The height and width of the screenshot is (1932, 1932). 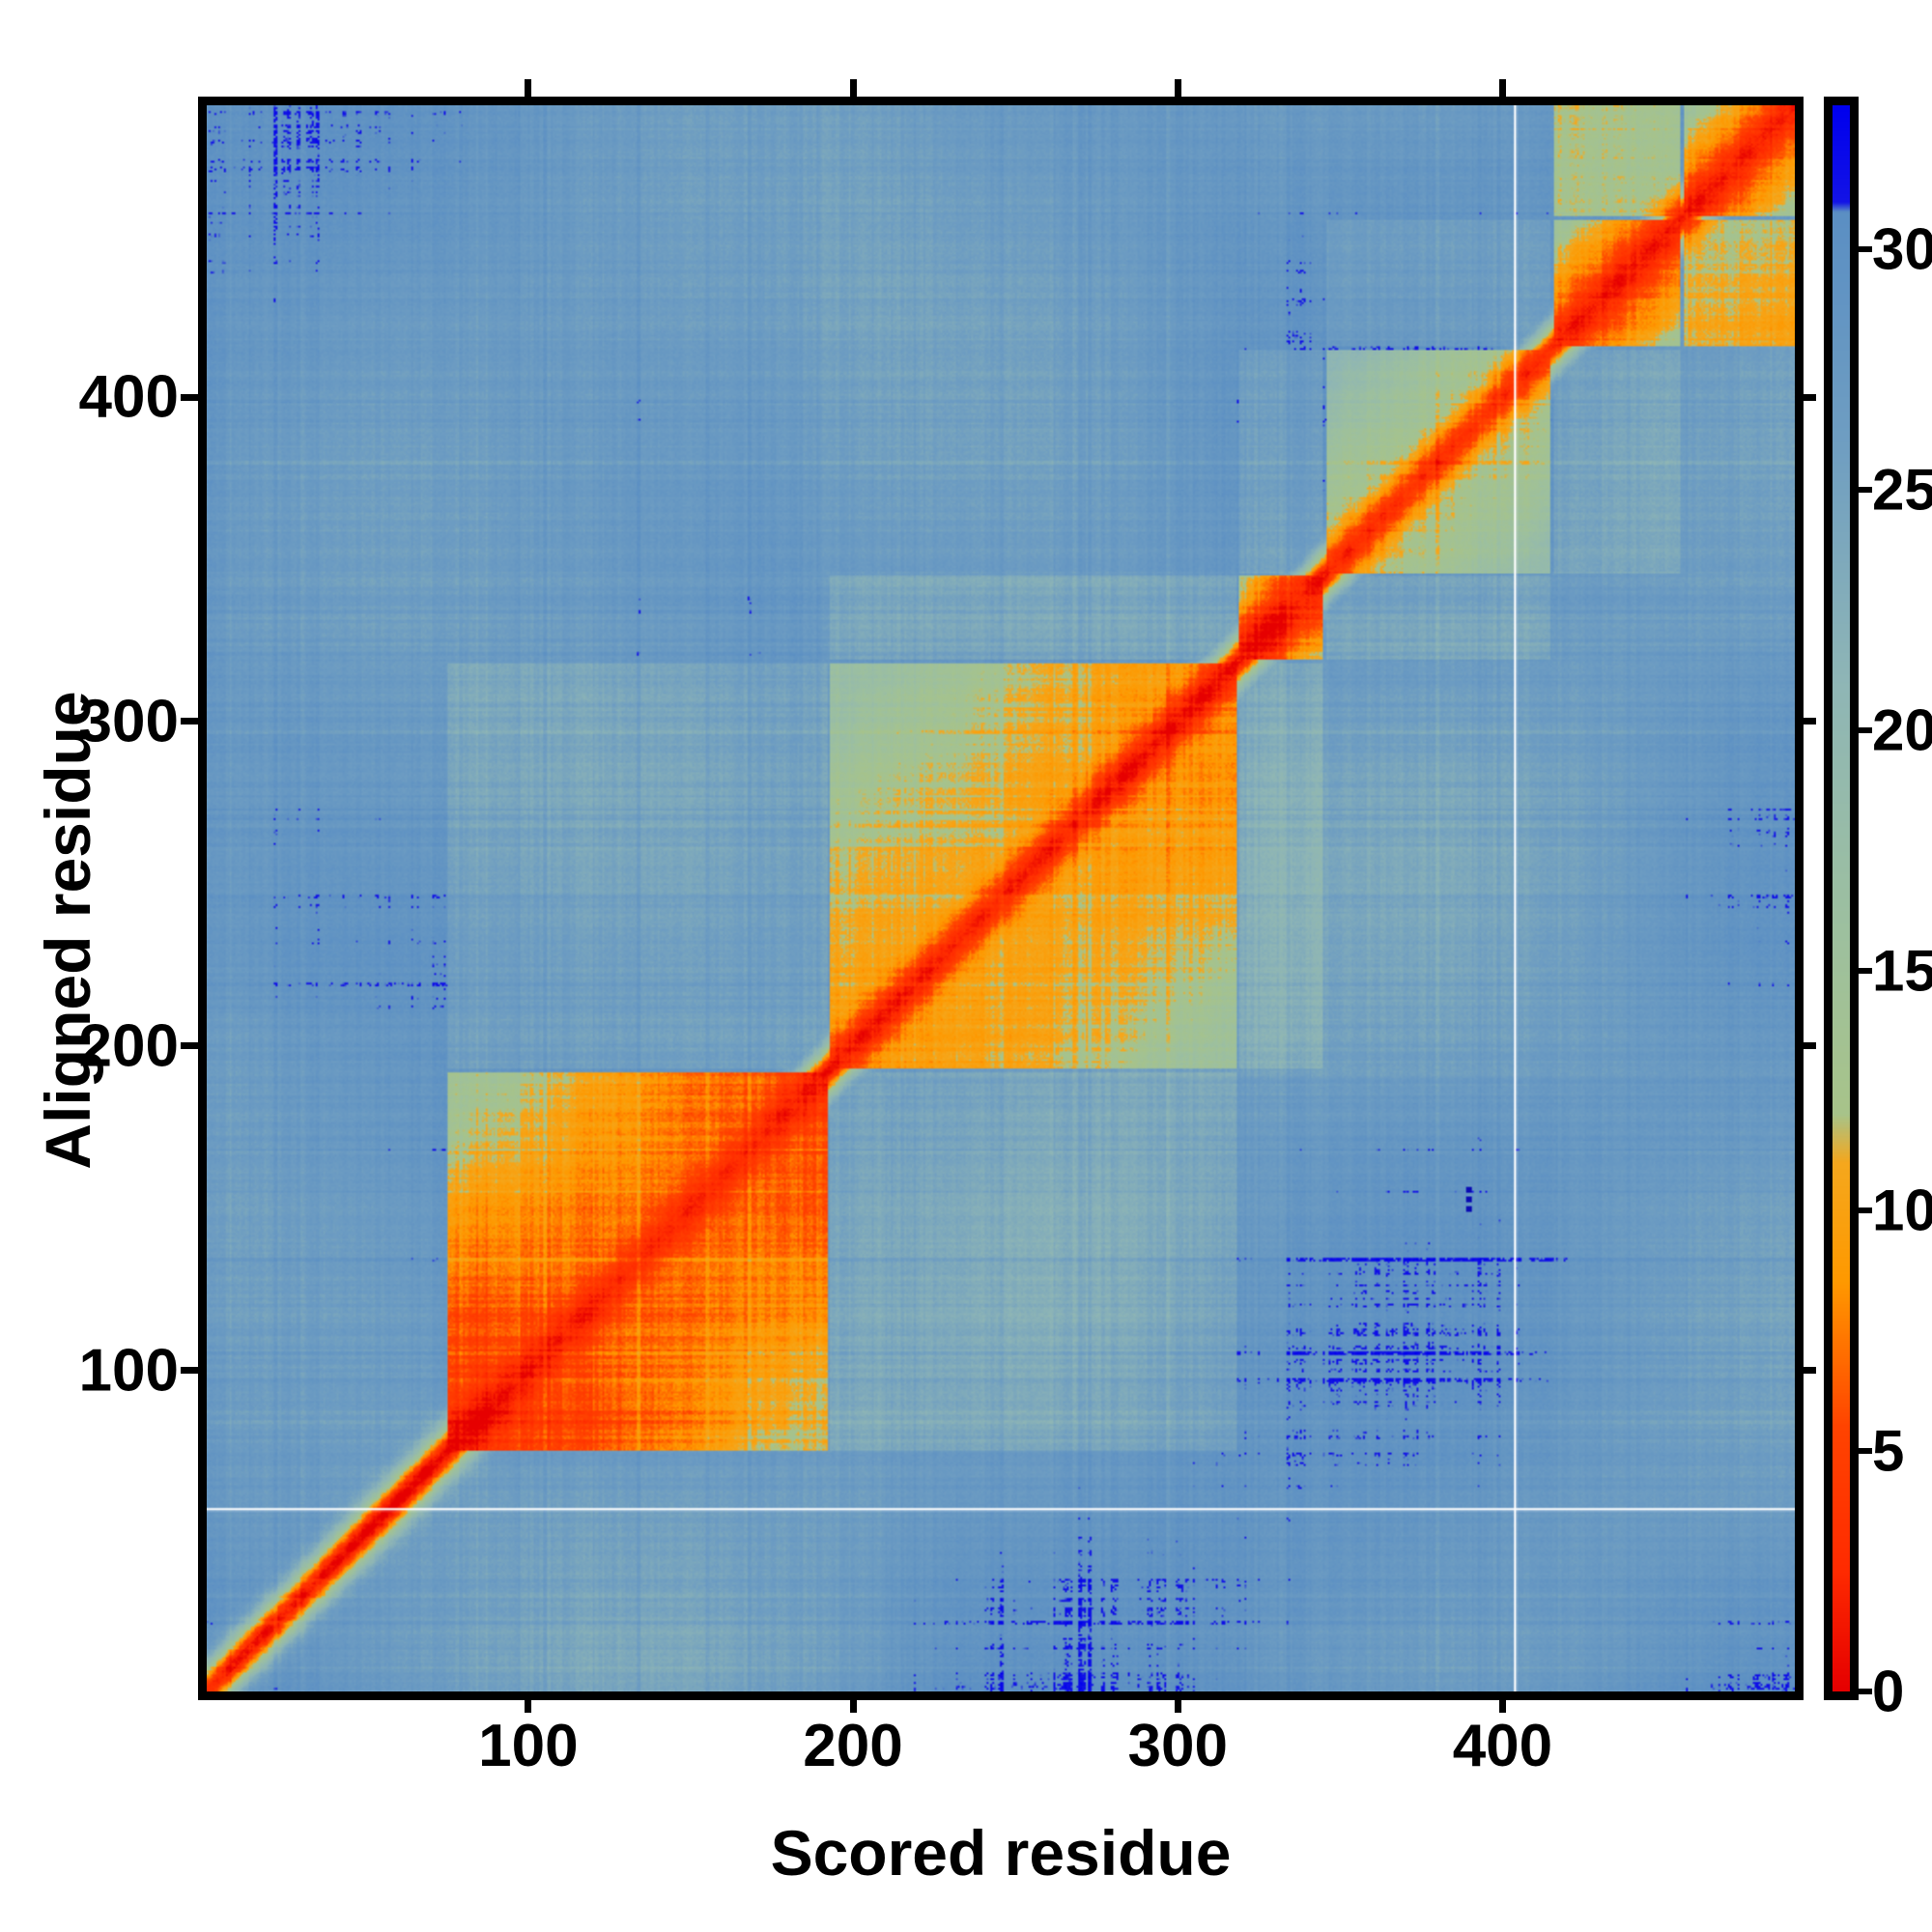 I want to click on colorbar, so click(x=1841, y=898).